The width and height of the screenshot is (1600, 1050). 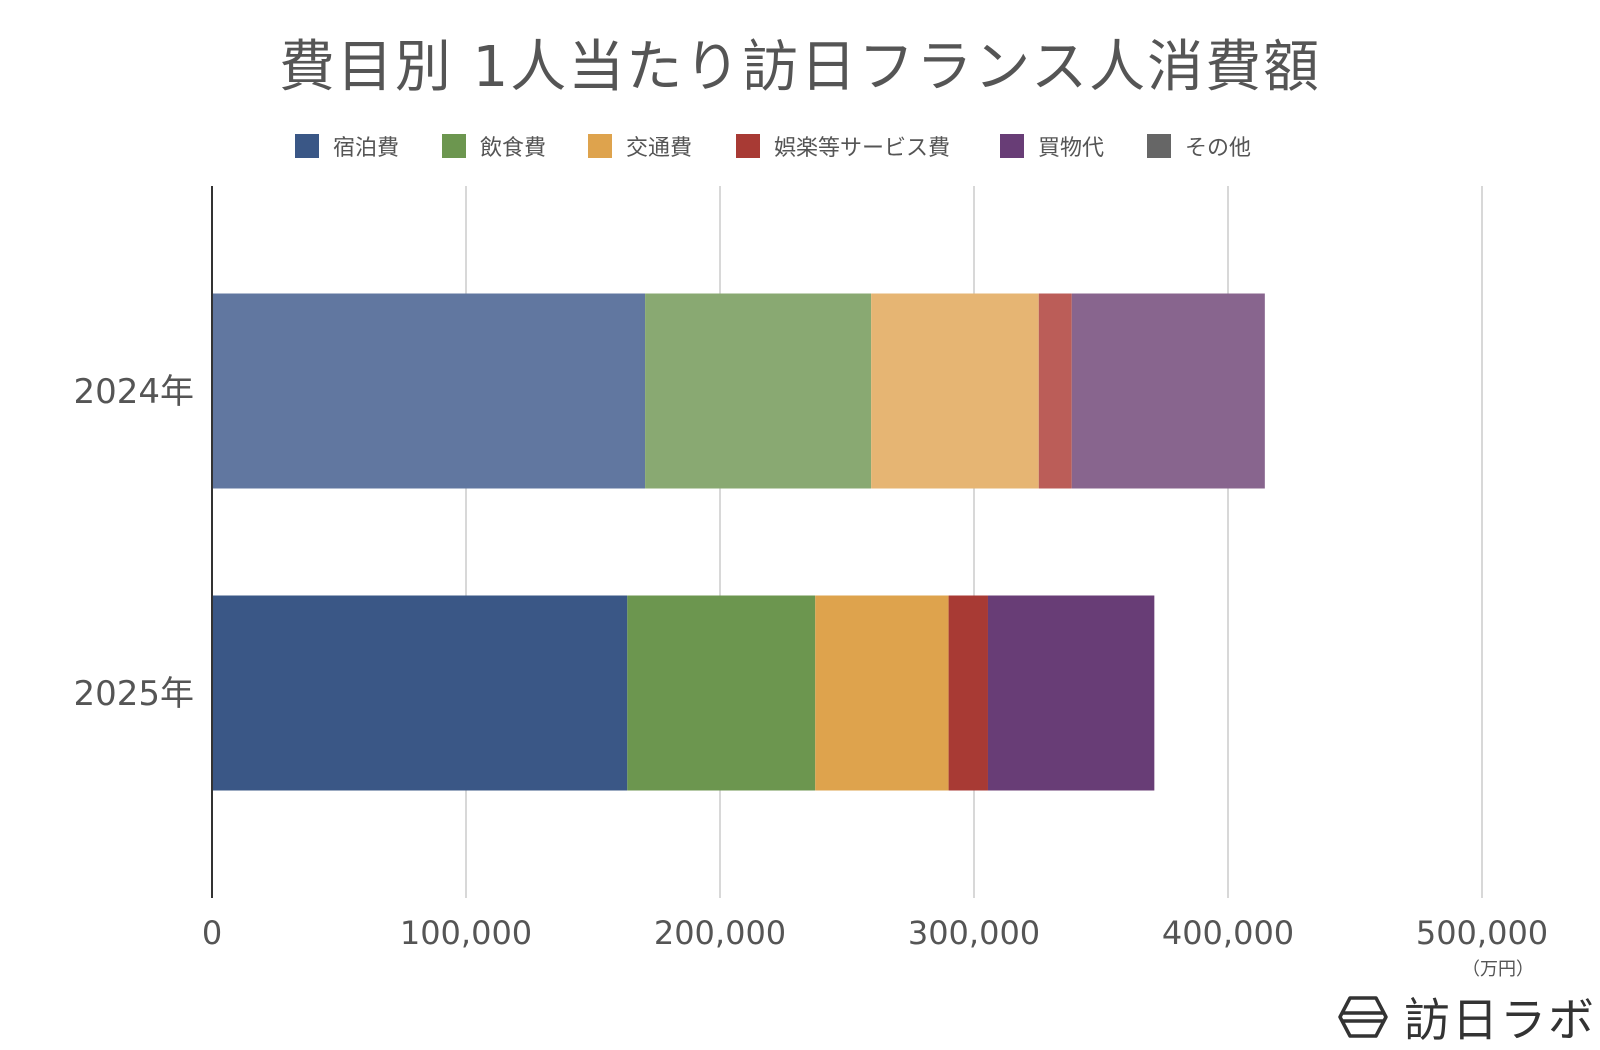 What do you see at coordinates (466, 933) in the screenshot?
I see `x-tick-label: 100,000` at bounding box center [466, 933].